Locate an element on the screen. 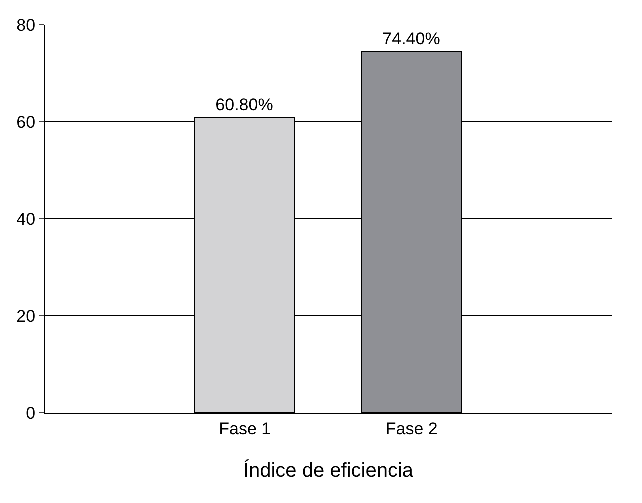  data-label: 60.80% is located at coordinates (245, 105).